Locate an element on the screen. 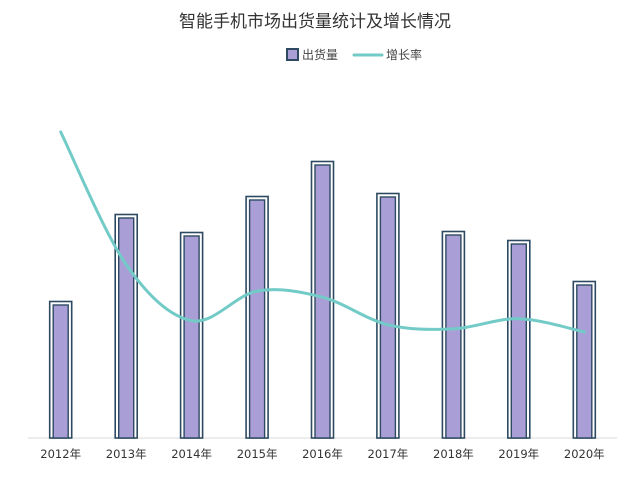  x-tick-label-9: 2020年 is located at coordinates (584, 454).